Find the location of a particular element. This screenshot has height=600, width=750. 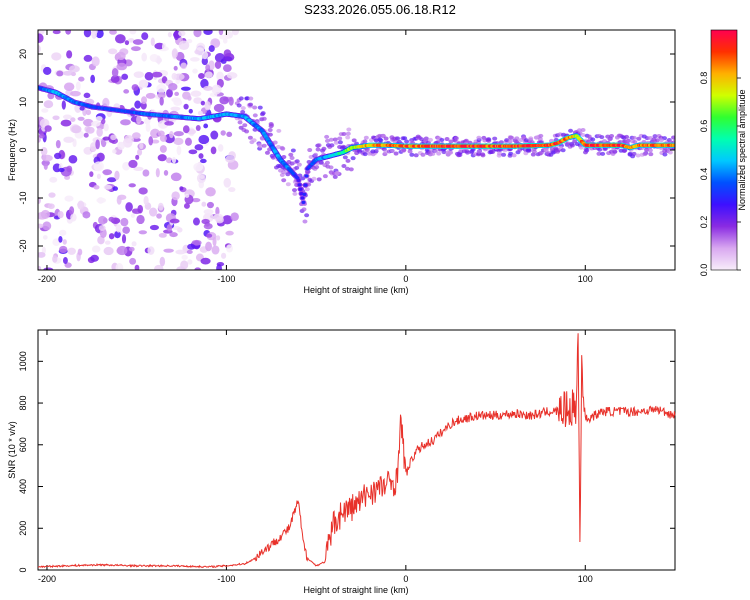

snr-xtick-label: 0 is located at coordinates (405, 579).